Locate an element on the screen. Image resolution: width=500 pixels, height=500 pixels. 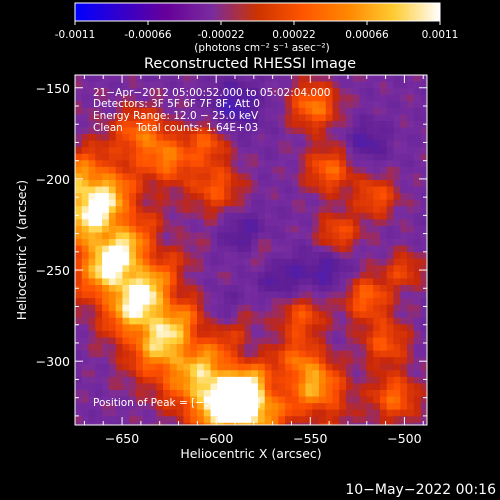
colorbar-strip is located at coordinates (257, 12).